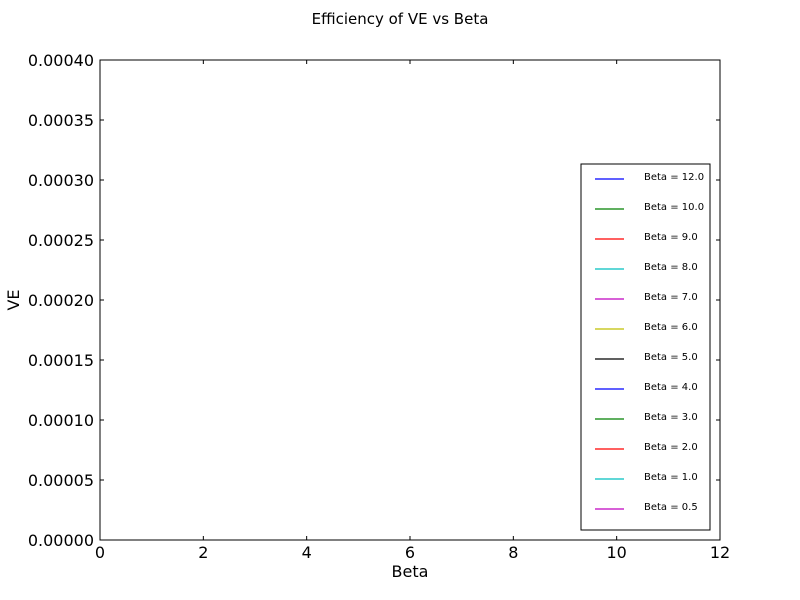 The width and height of the screenshot is (800, 600). I want to click on legend-label: Beta = 9.0, so click(671, 237).